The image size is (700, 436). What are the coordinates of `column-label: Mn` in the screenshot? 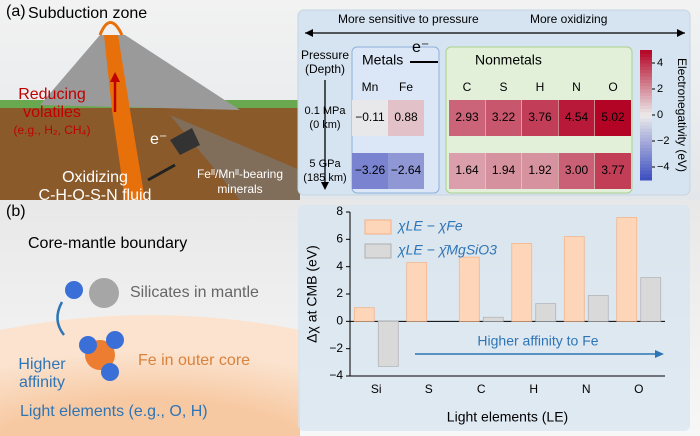 It's located at (370, 87).